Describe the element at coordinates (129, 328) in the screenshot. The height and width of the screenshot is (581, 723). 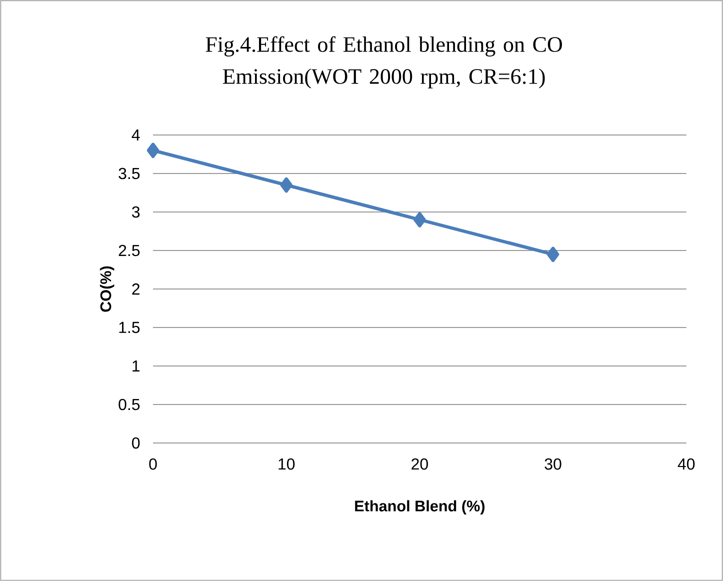
I see `y-tick-label: 1.5` at that location.